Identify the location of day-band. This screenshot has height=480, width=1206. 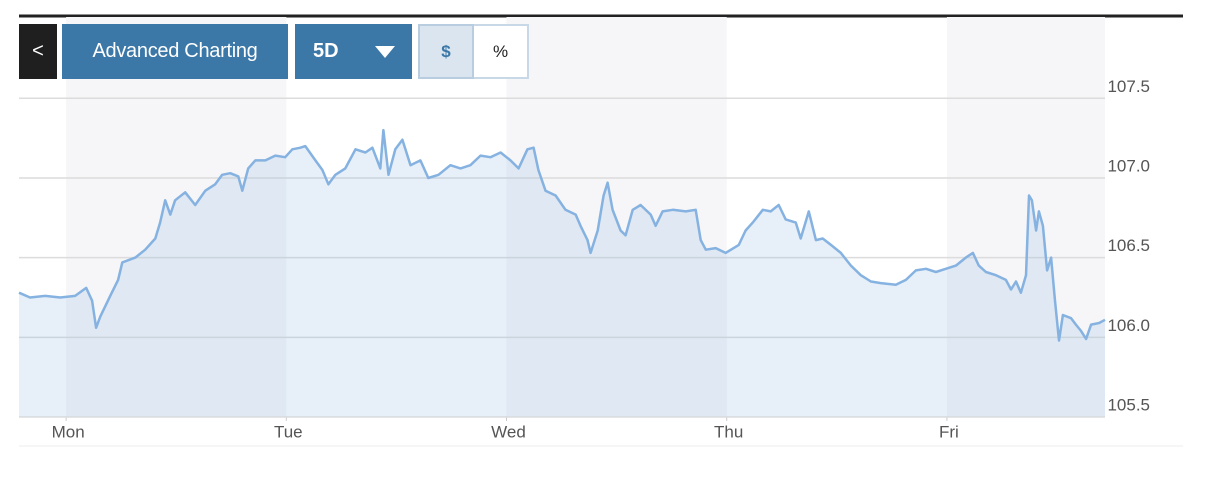
(1025, 217).